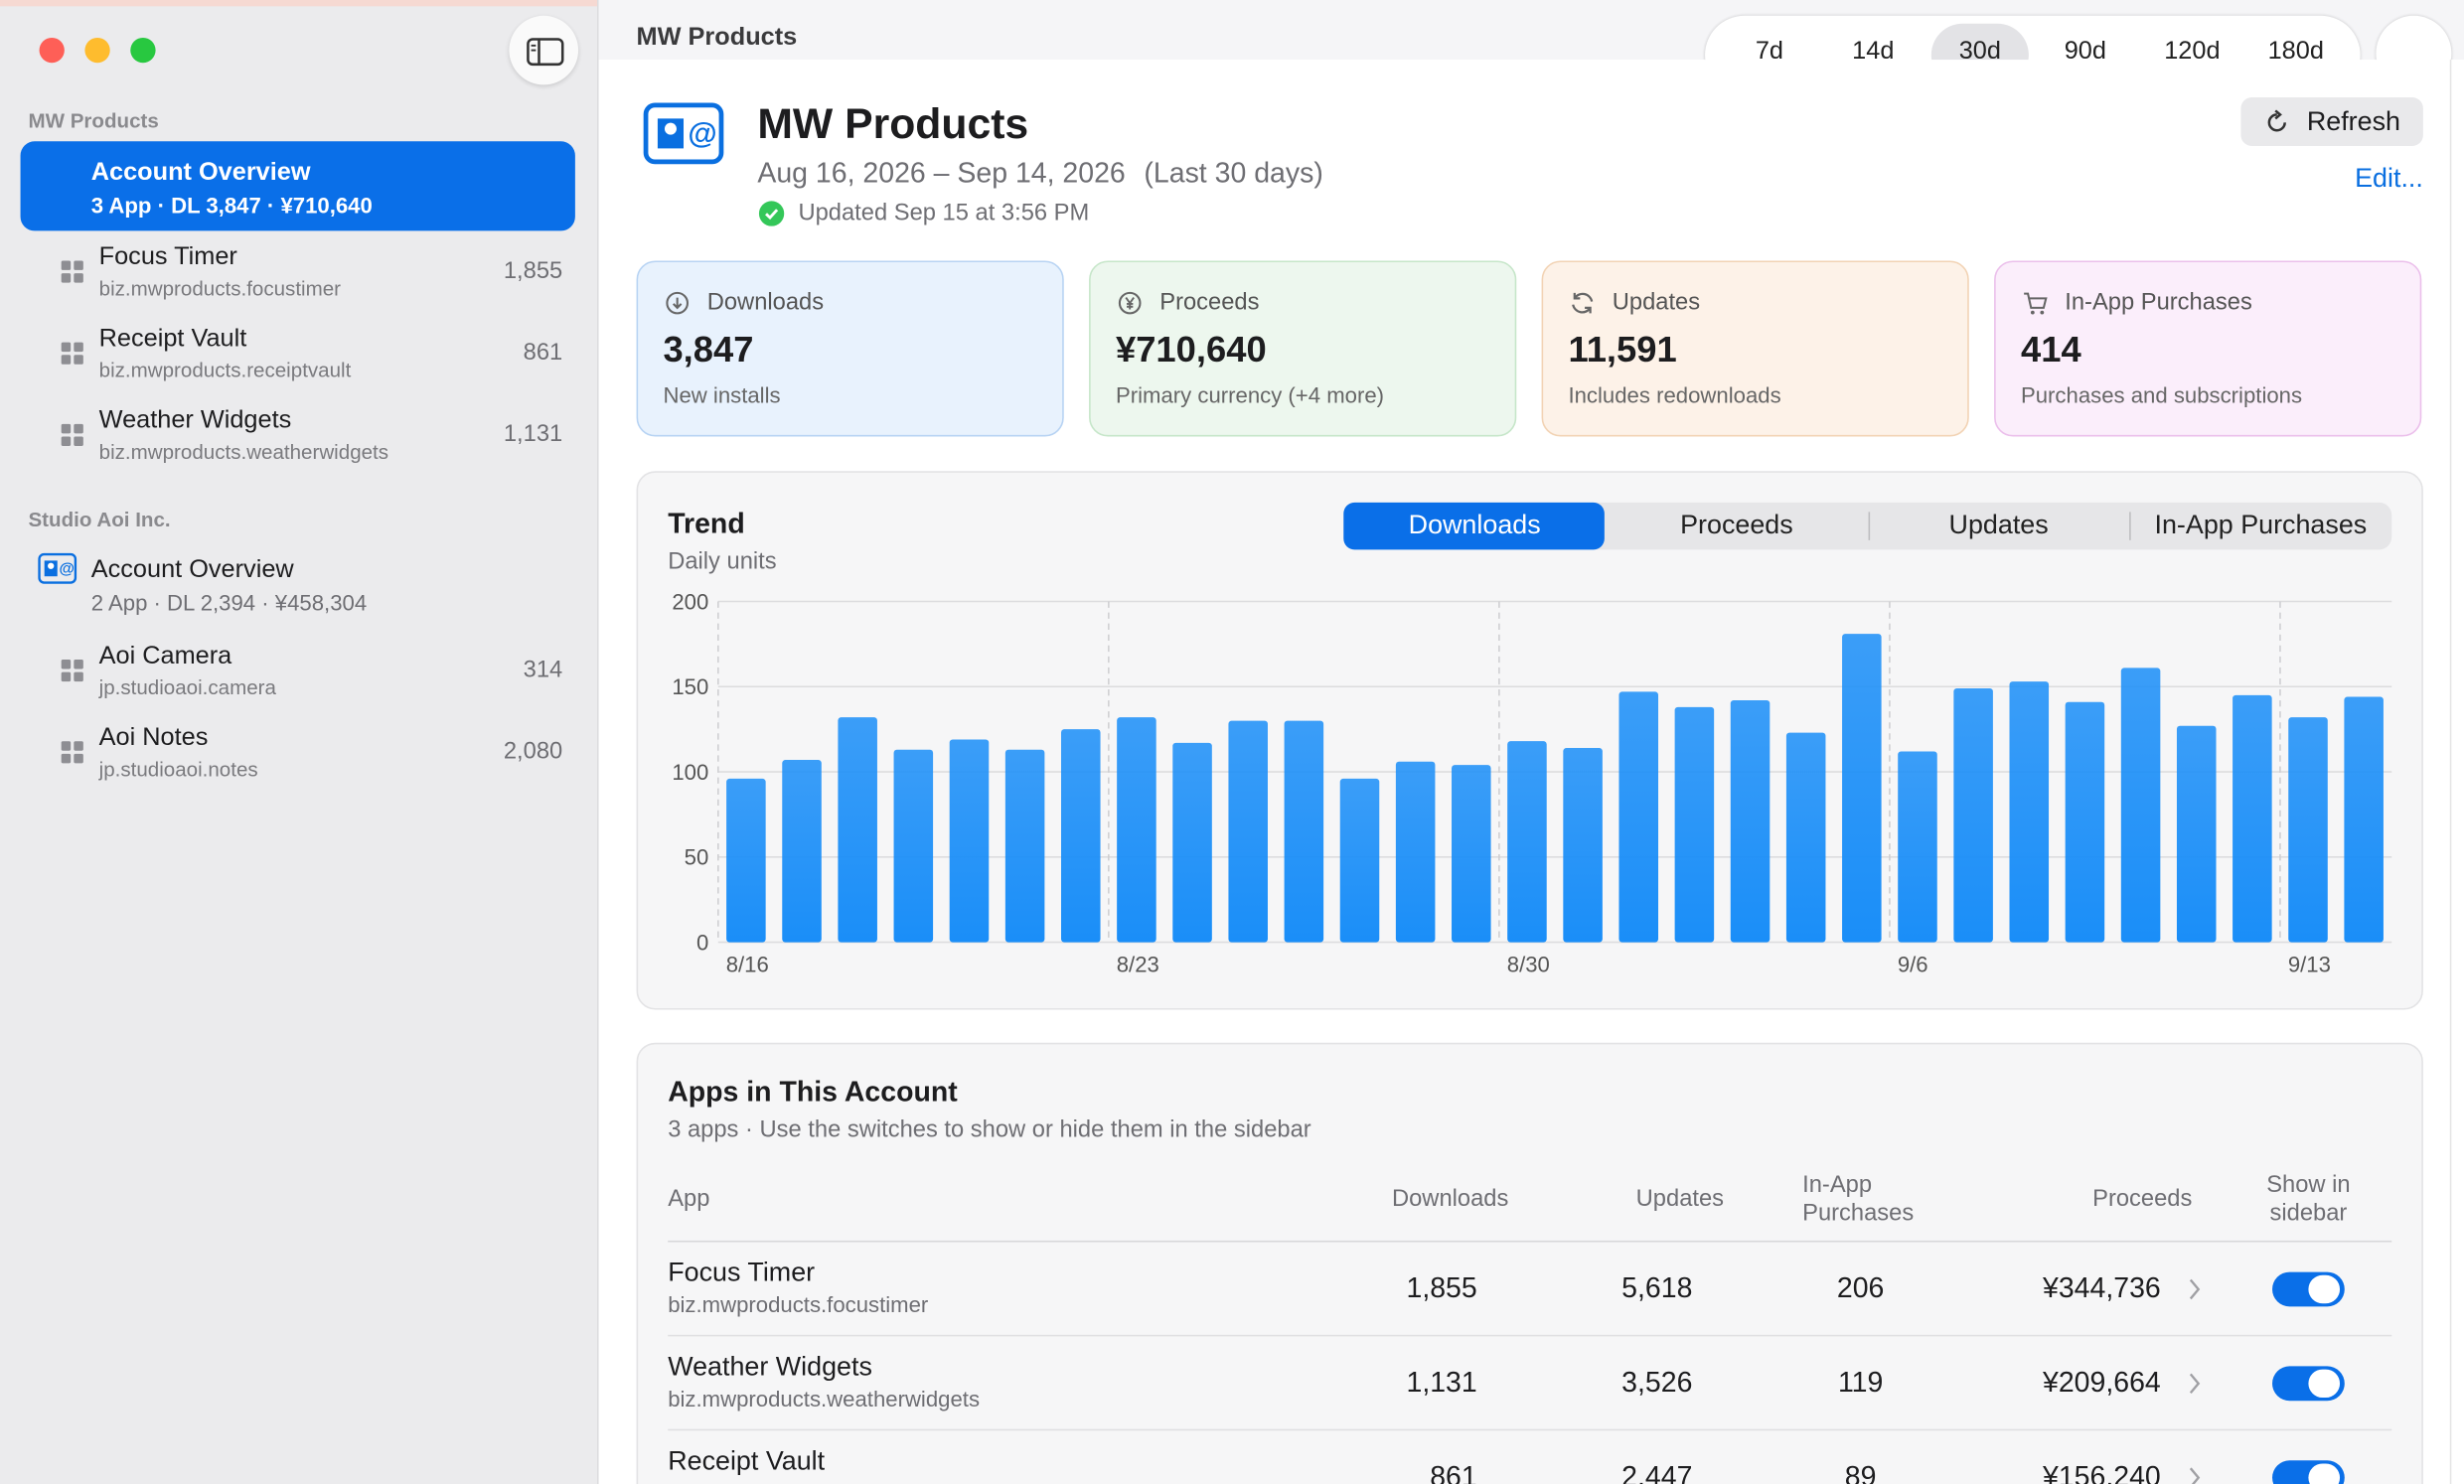 The width and height of the screenshot is (2464, 1484). Describe the element at coordinates (165, 656) in the screenshot. I see `app-name: Aoi Camera` at that location.